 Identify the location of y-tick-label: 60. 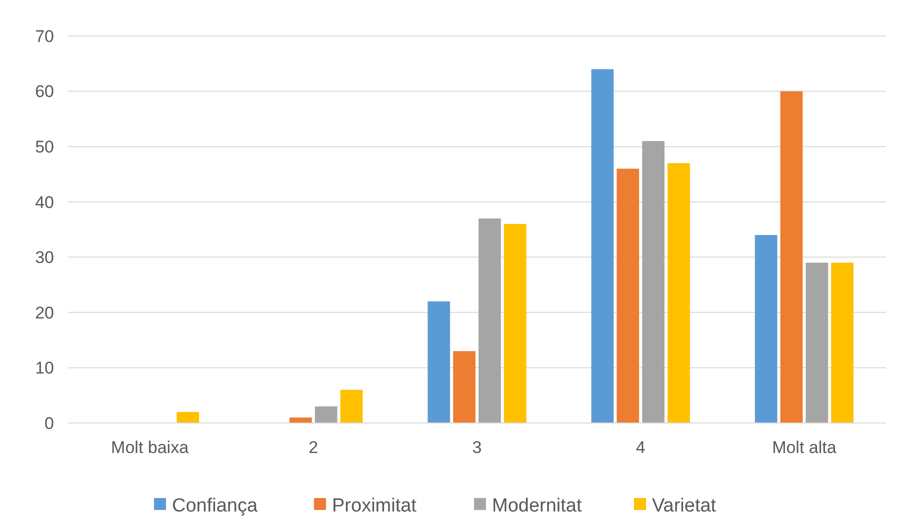
(44, 92).